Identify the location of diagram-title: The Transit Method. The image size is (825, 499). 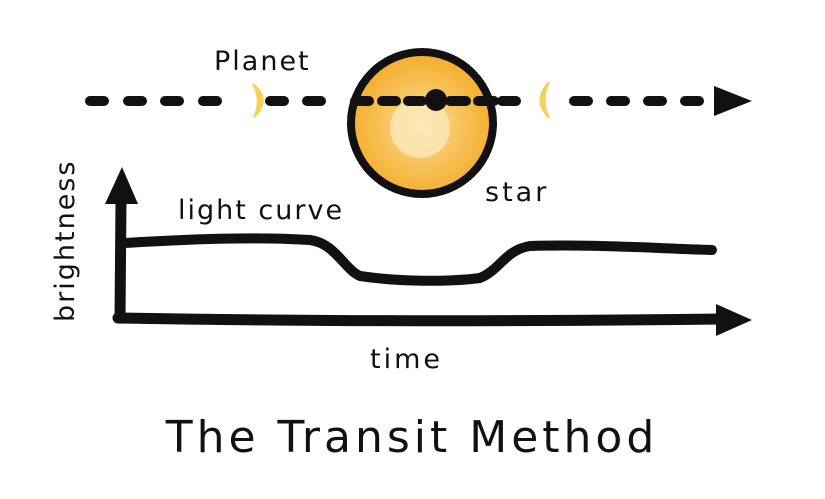
(412, 437).